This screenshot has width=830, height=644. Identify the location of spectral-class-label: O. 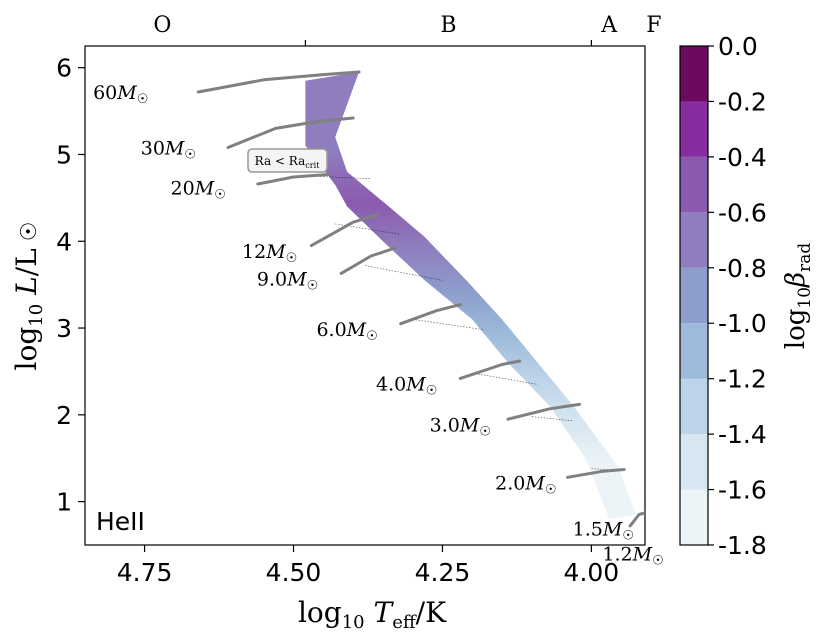
(162, 25).